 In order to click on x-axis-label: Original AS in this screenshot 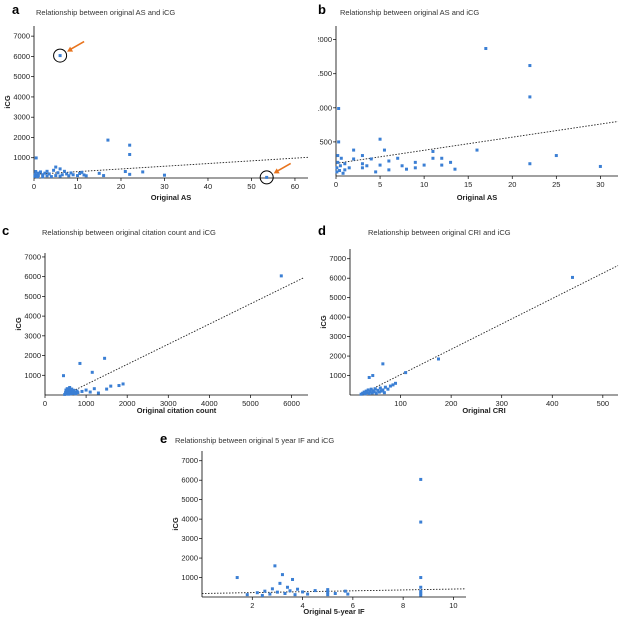, I will do `click(171, 197)`.